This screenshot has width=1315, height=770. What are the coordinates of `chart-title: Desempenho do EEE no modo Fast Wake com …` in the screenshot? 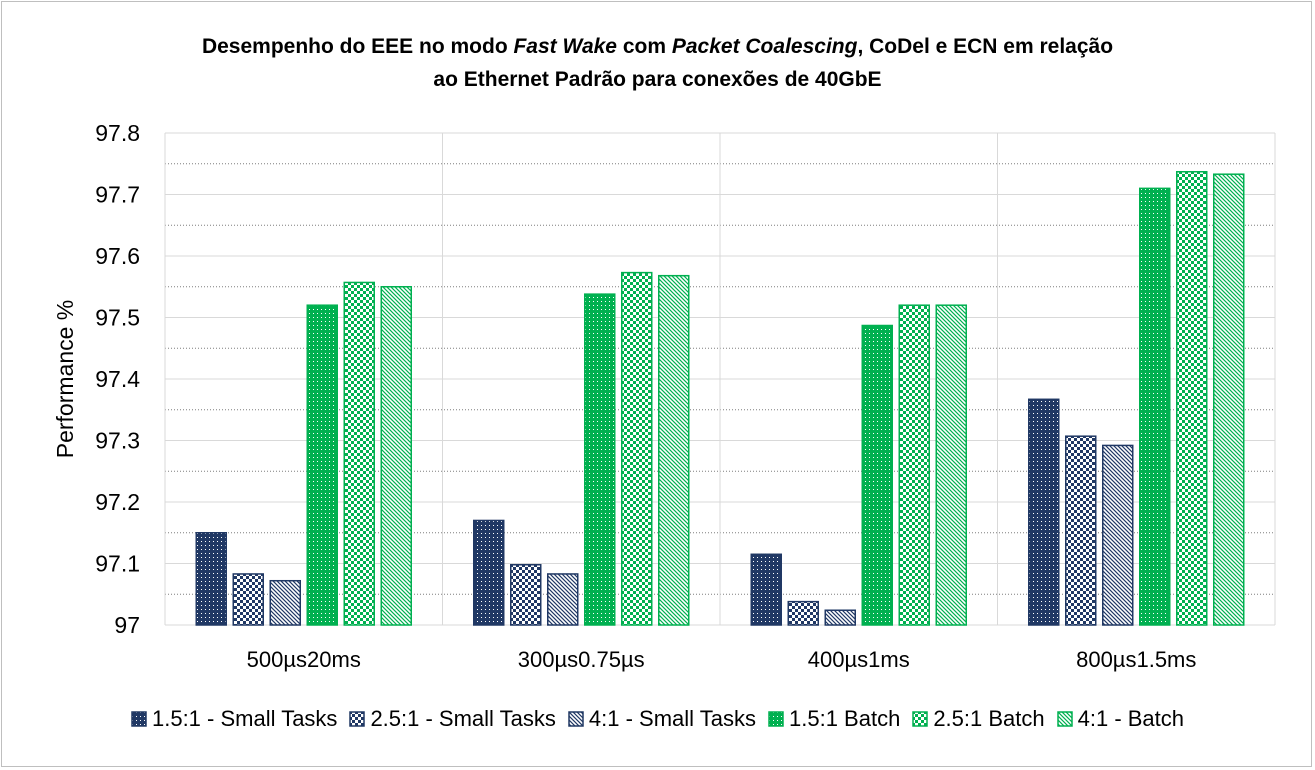 It's located at (657, 63).